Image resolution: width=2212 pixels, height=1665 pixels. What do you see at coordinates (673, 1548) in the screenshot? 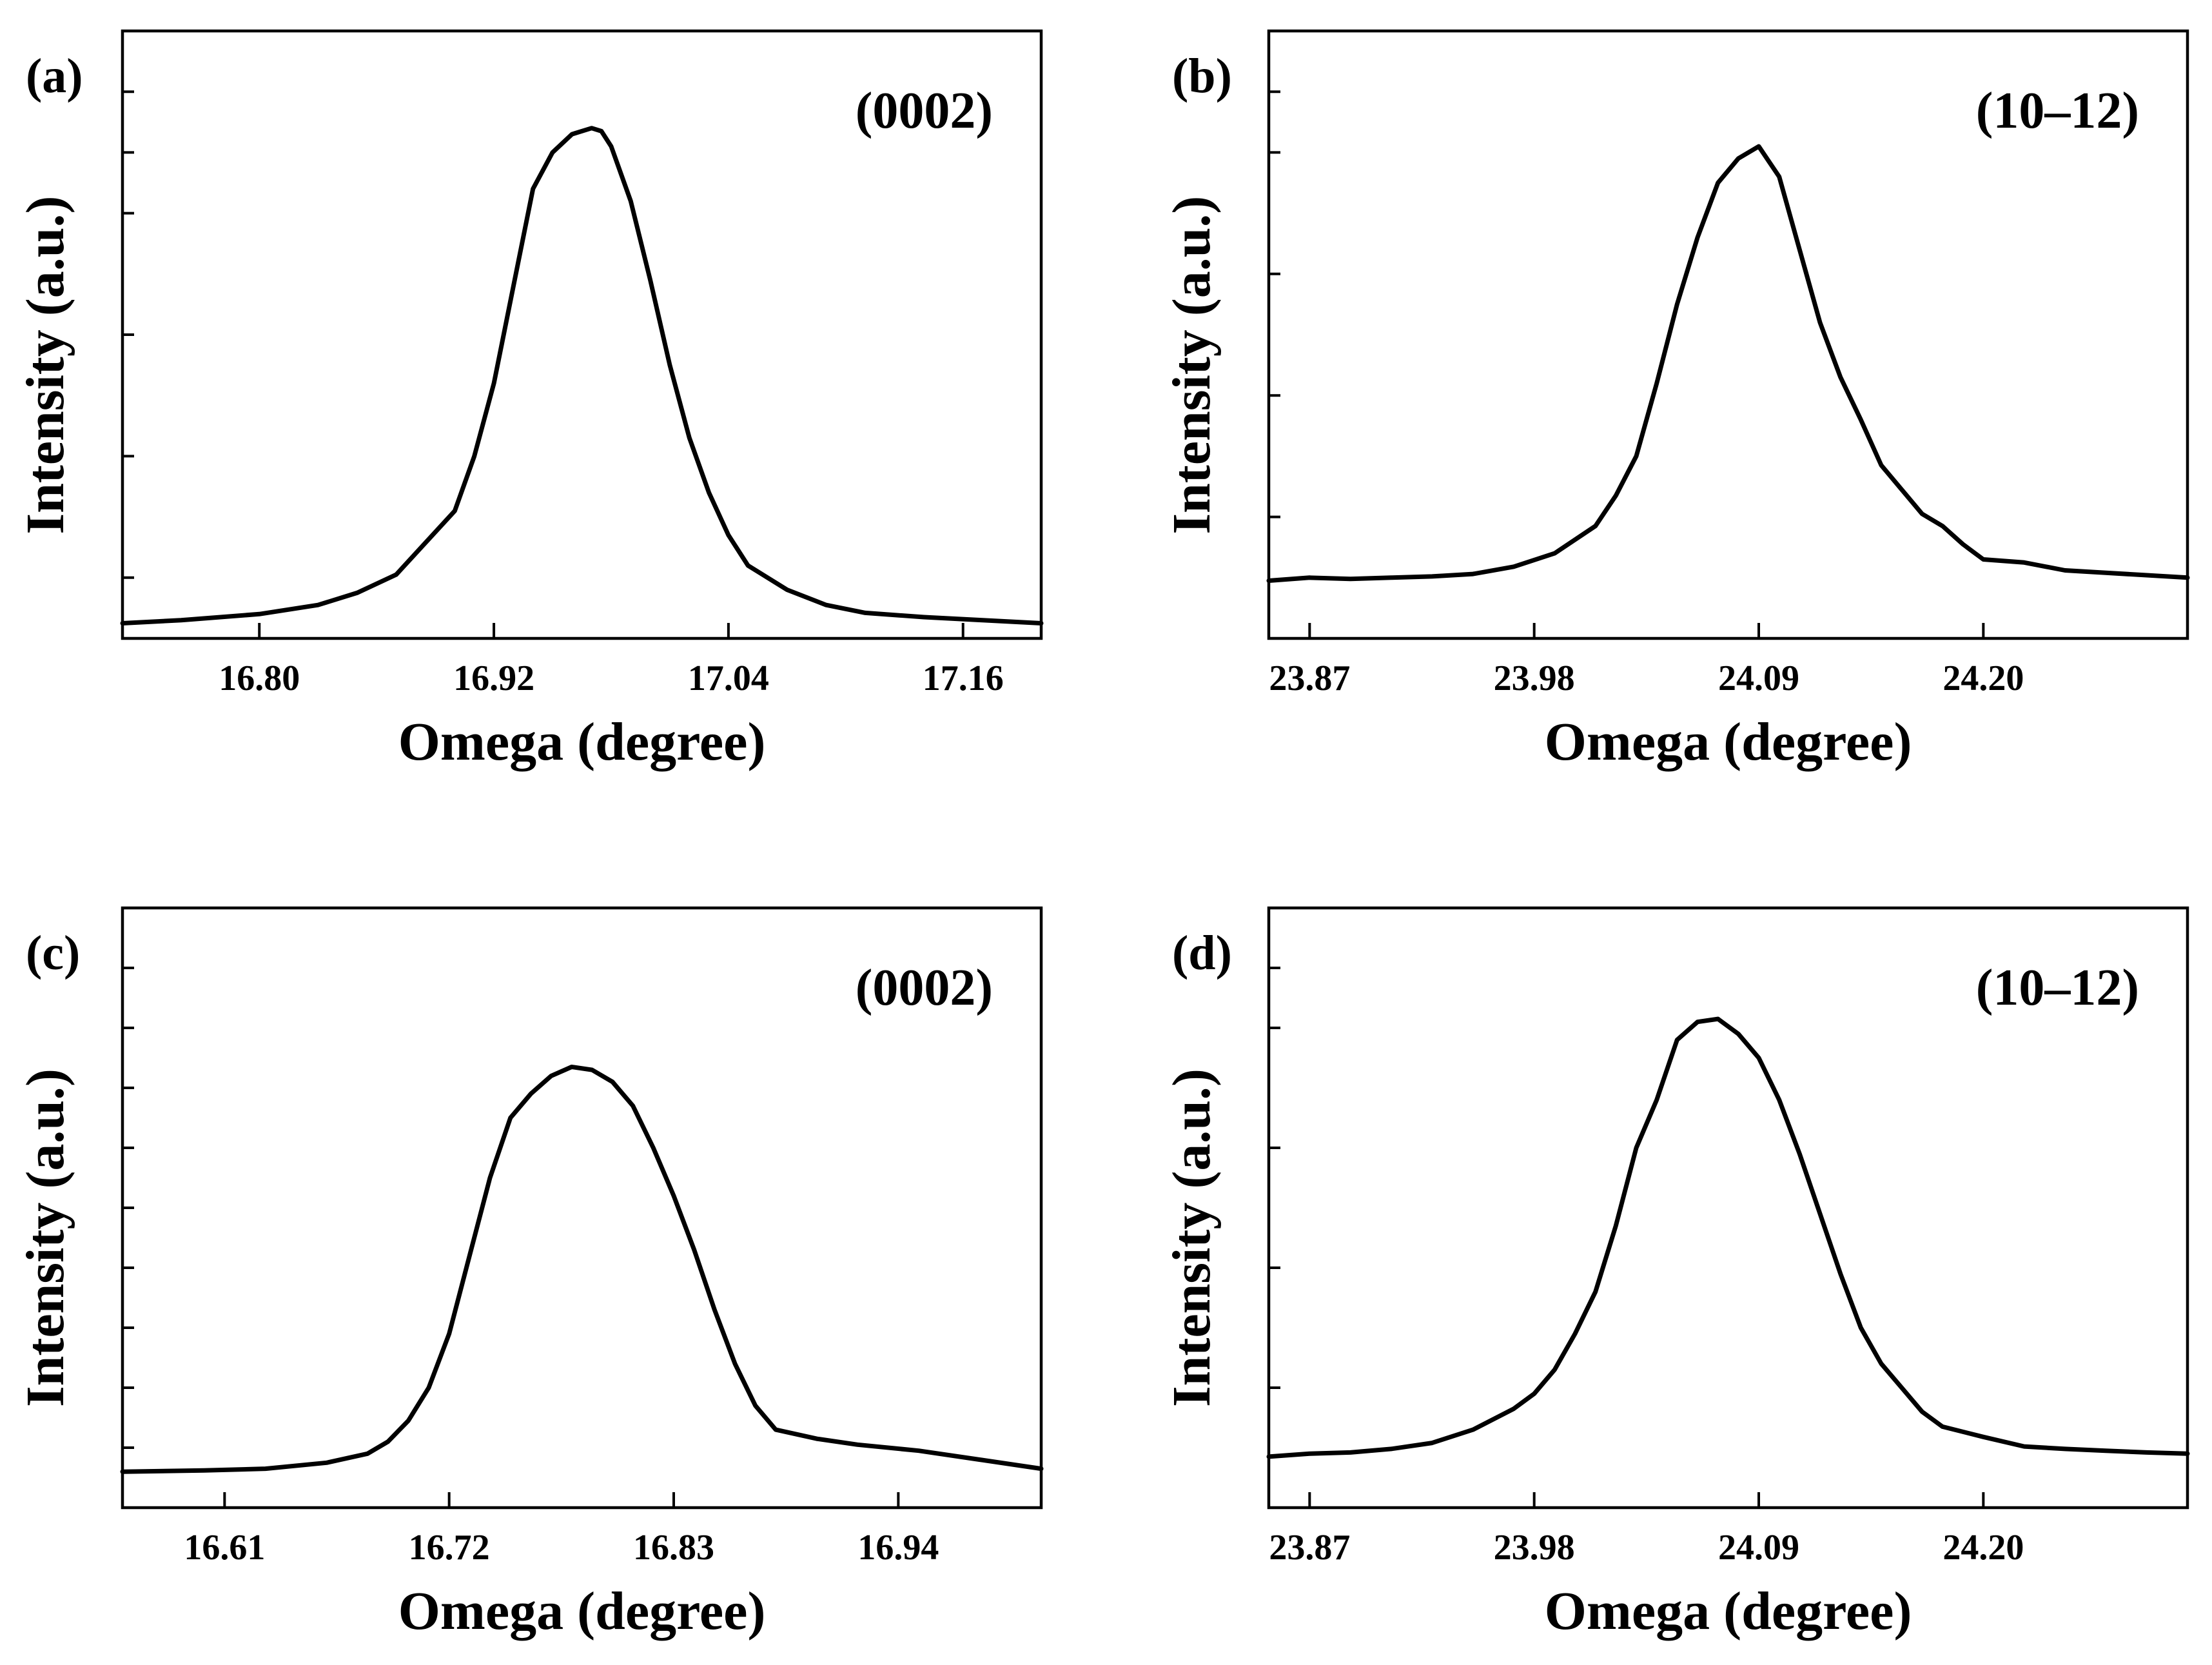
I see `x-tick-label: 16.83` at bounding box center [673, 1548].